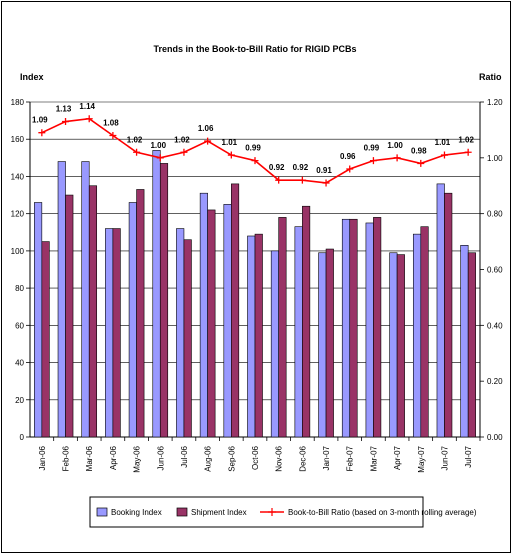 The image size is (514, 557). I want to click on ratio-data-label: 1.08, so click(111, 123).